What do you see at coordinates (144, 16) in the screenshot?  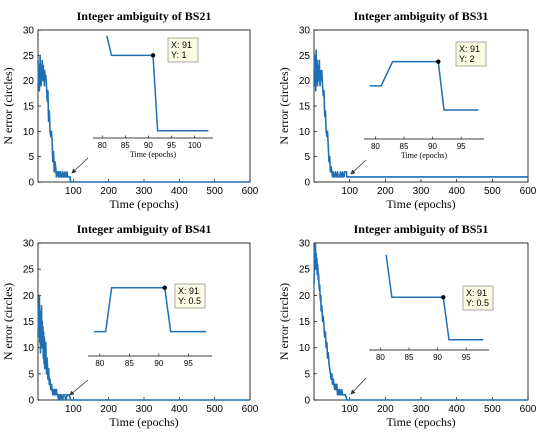 I see `chart-title: Integer ambiguity of BS21` at bounding box center [144, 16].